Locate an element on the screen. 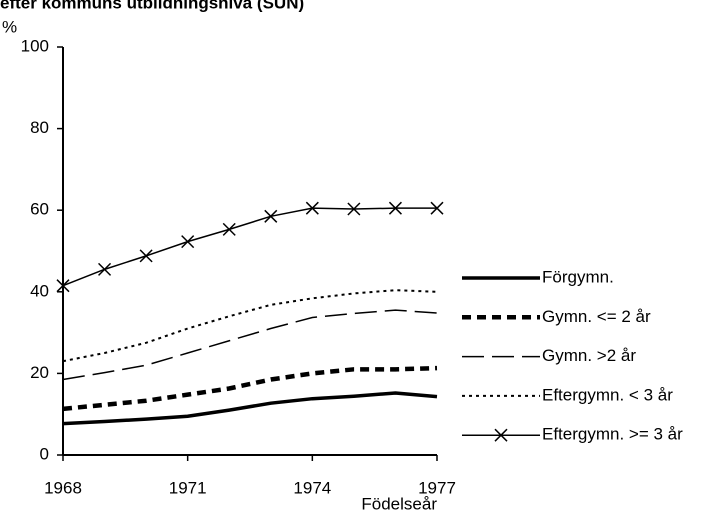 The width and height of the screenshot is (728, 522). y-tick-label: 0 is located at coordinates (44, 453).